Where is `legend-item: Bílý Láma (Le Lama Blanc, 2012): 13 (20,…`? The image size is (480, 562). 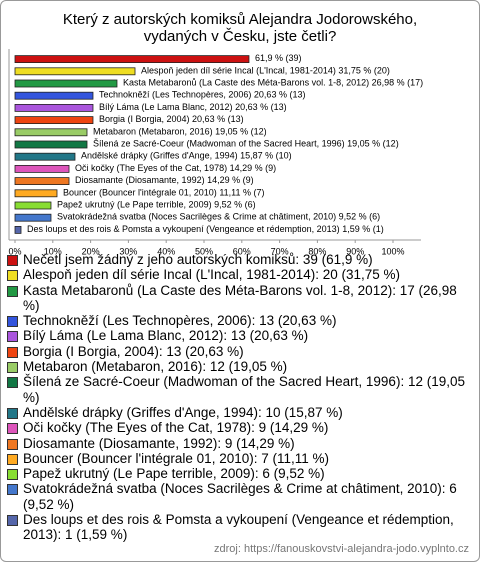
legend-item: Bílý Láma (Le Lama Blanc, 2012): 13 (20,… is located at coordinates (237, 335).